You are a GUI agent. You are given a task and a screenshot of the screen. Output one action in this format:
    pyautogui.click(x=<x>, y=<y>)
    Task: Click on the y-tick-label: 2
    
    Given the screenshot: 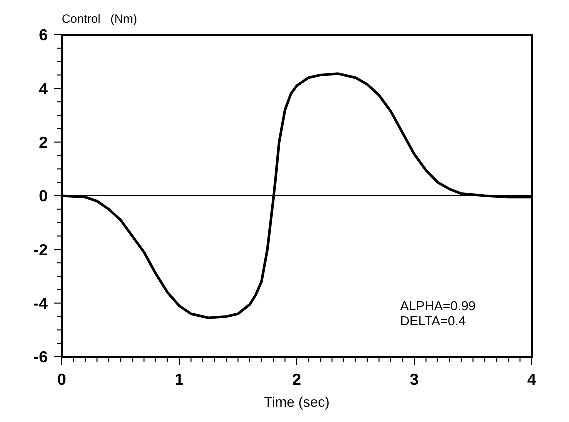 What is the action you would take?
    pyautogui.click(x=43, y=143)
    